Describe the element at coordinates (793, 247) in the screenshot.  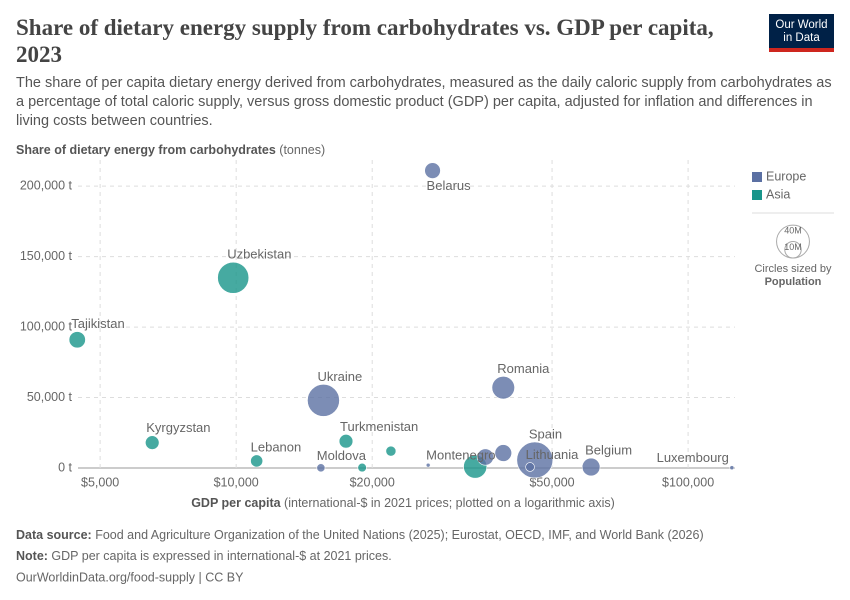
I see `size-legend-label: 10M` at that location.